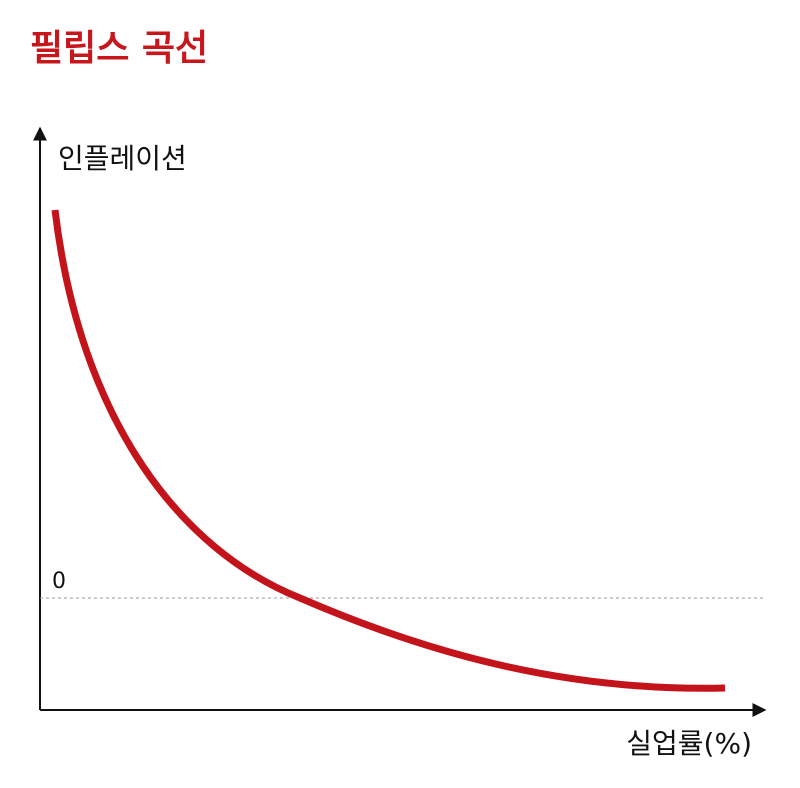  What do you see at coordinates (59, 581) in the screenshot?
I see `zero-label: 0` at bounding box center [59, 581].